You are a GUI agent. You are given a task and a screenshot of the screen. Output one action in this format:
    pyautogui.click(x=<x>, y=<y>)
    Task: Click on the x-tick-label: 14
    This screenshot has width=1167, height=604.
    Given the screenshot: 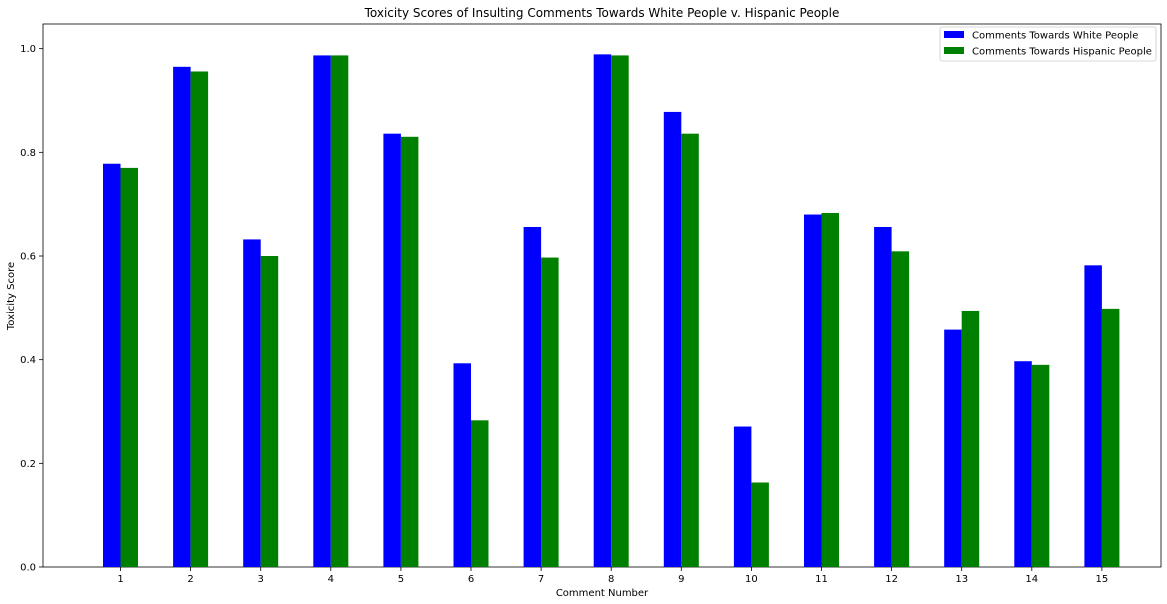 What is the action you would take?
    pyautogui.click(x=1031, y=579)
    